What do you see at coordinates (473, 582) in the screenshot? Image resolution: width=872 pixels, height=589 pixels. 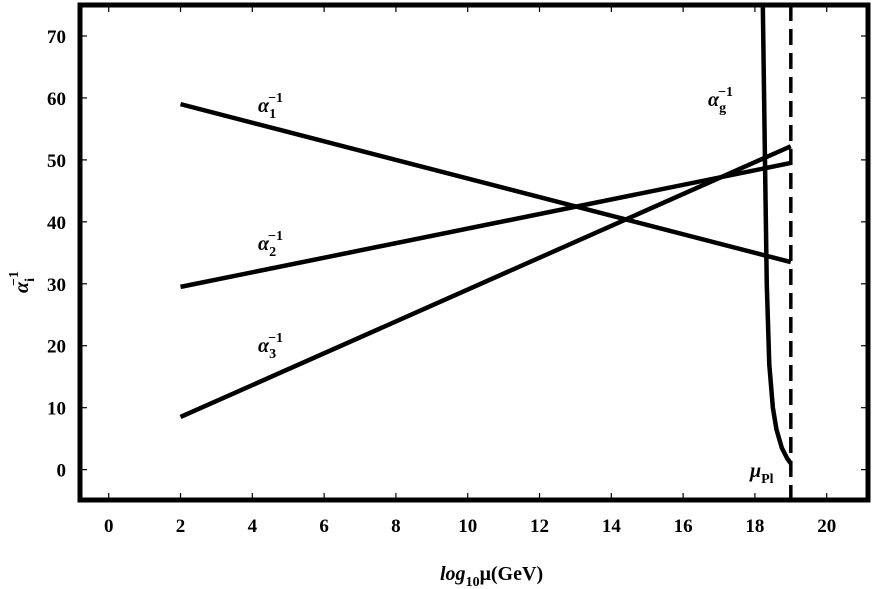 I see `x-axis-label-sub: 10` at bounding box center [473, 582].